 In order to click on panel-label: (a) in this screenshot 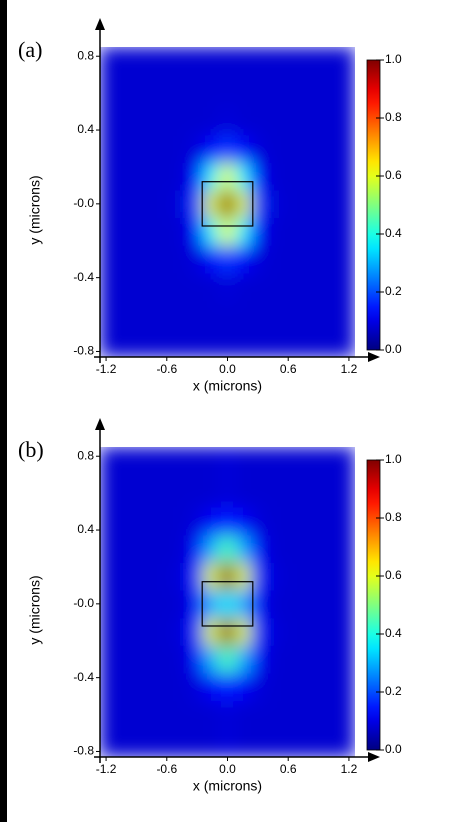, I will do `click(30, 49)`.